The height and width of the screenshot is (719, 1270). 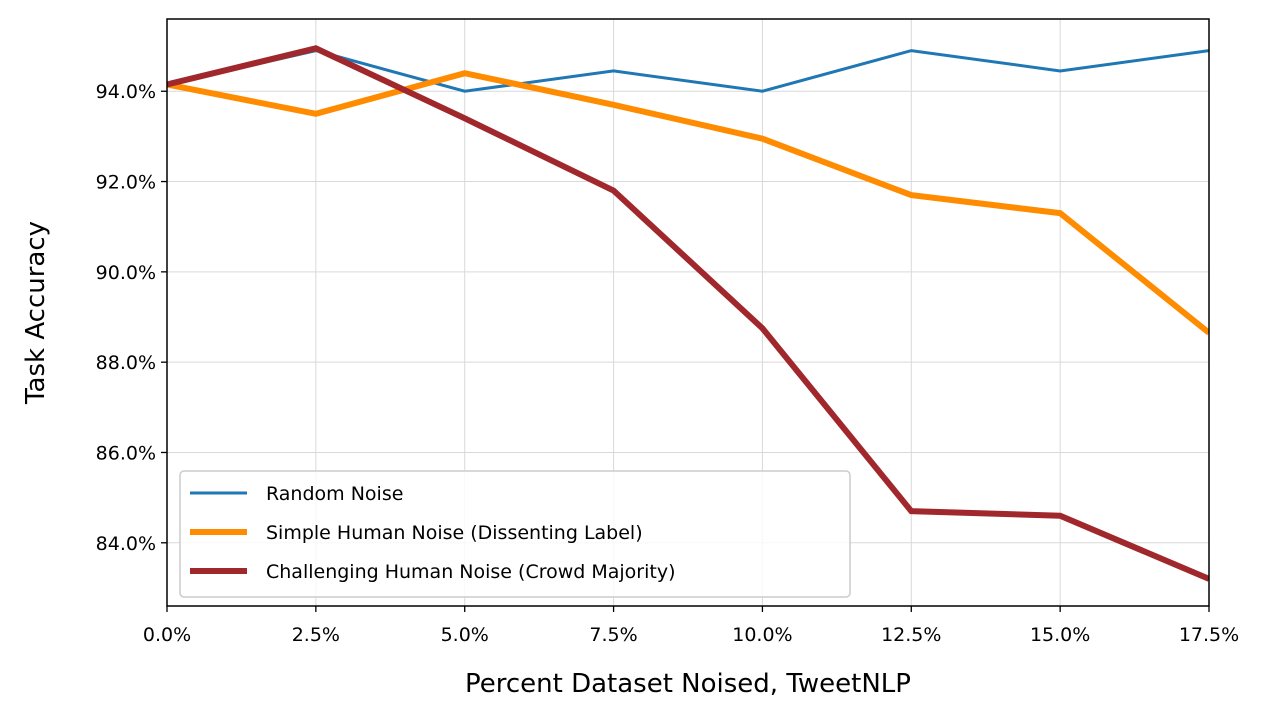 What do you see at coordinates (126, 363) in the screenshot?
I see `y-tick-label: 88.0%` at bounding box center [126, 363].